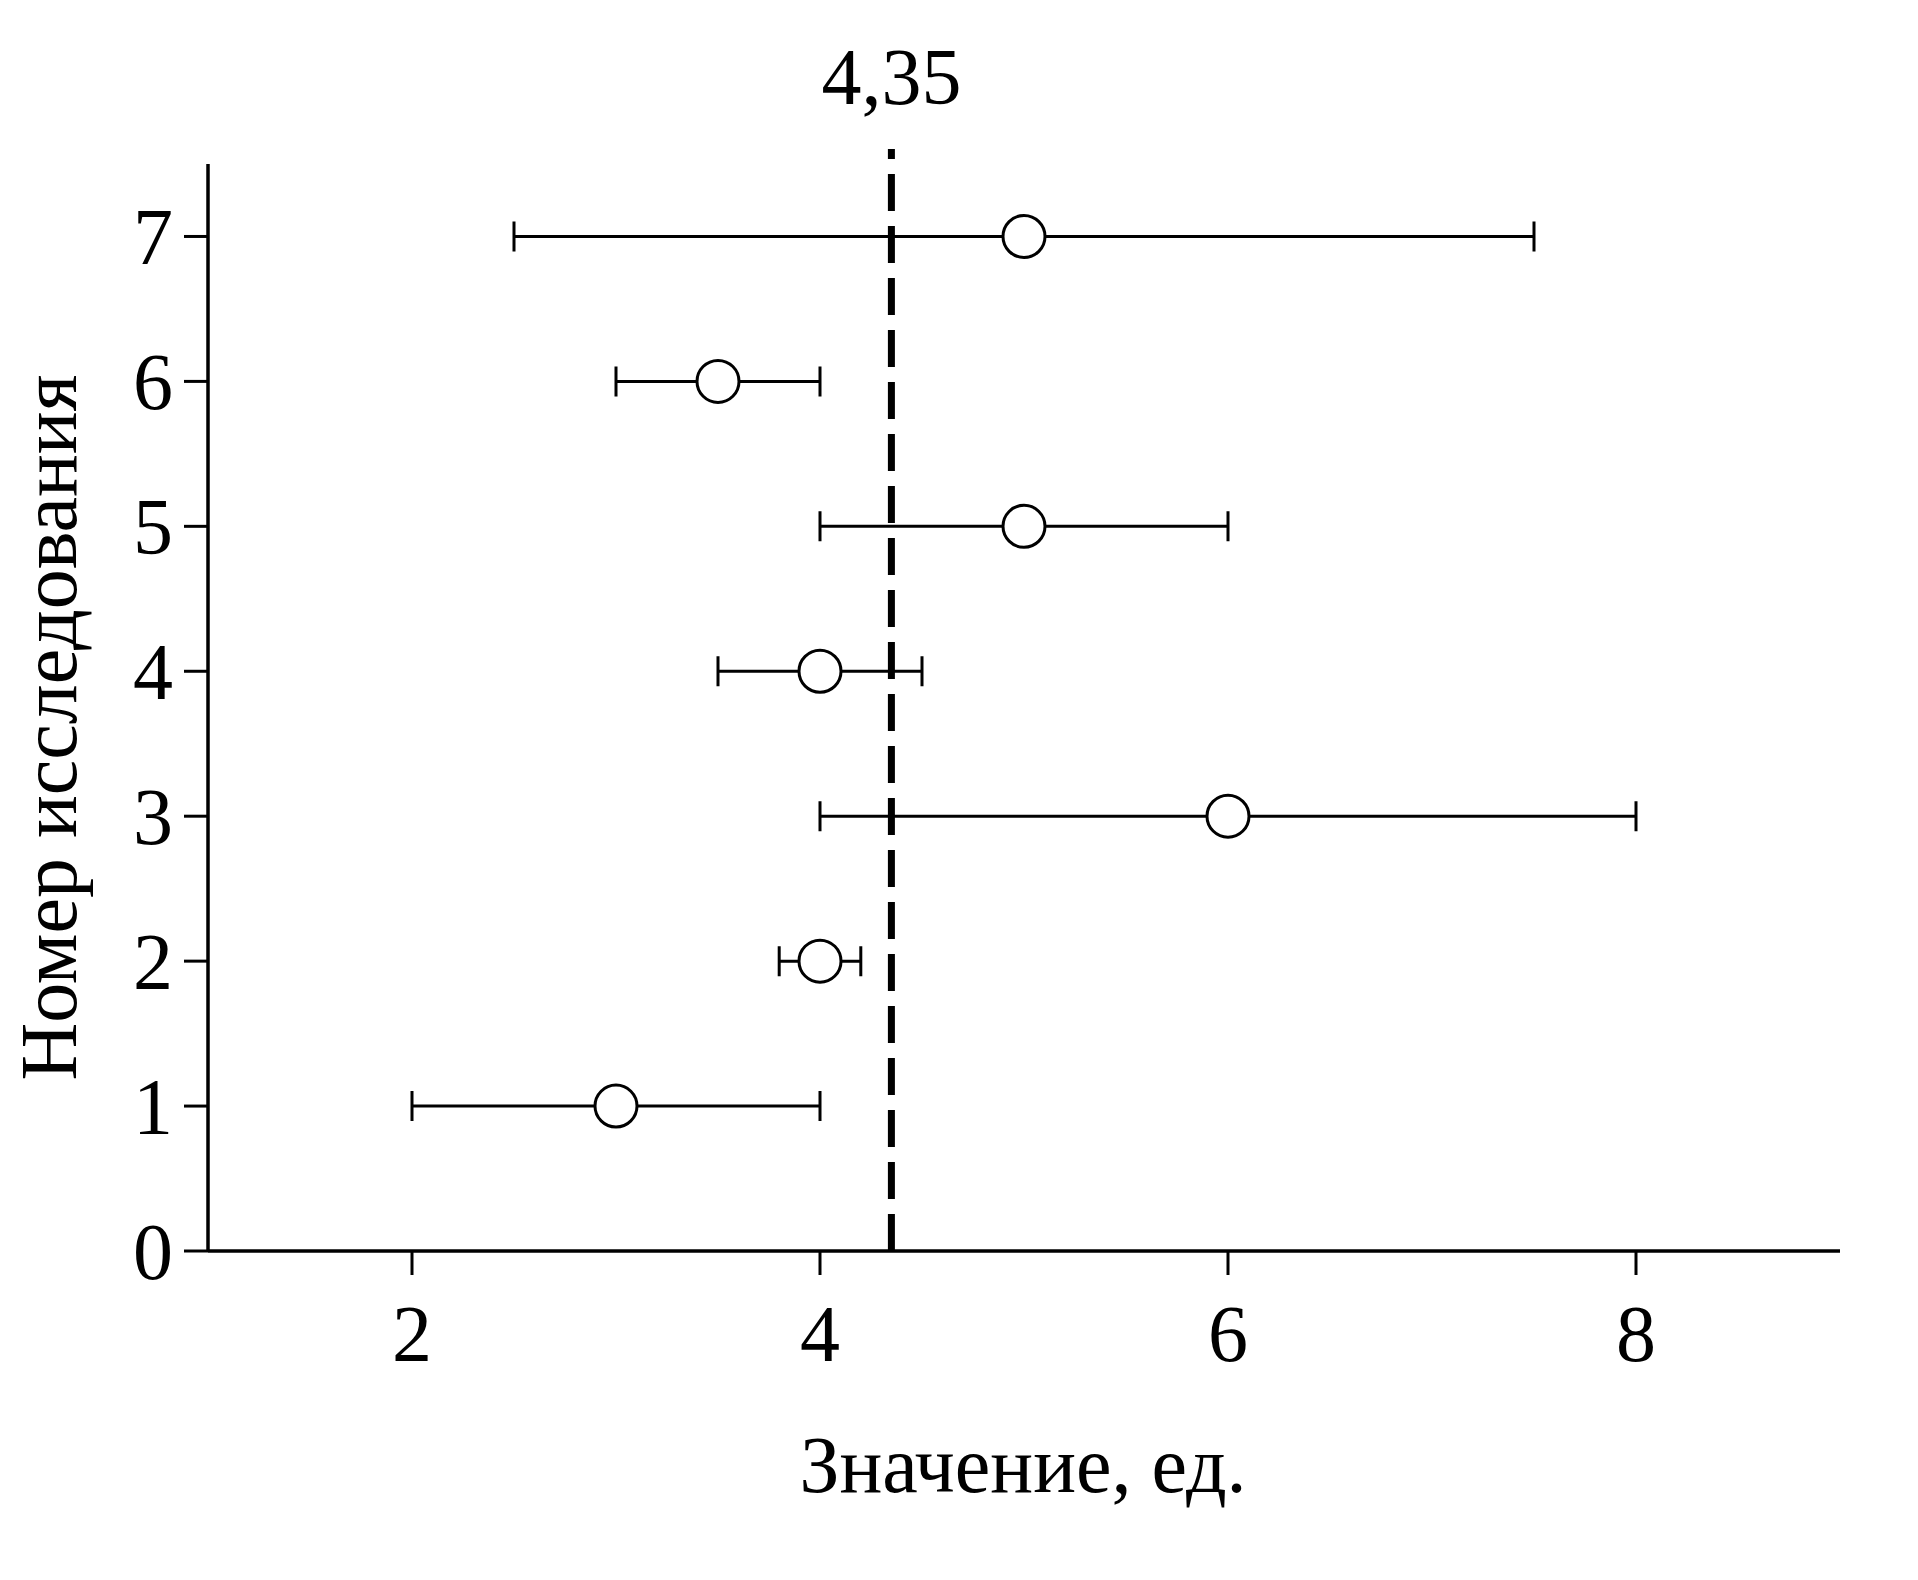 Image resolution: width=1918 pixels, height=1580 pixels. Describe the element at coordinates (49, 727) in the screenshot. I see `y-axis-title: Номер исследования` at that location.